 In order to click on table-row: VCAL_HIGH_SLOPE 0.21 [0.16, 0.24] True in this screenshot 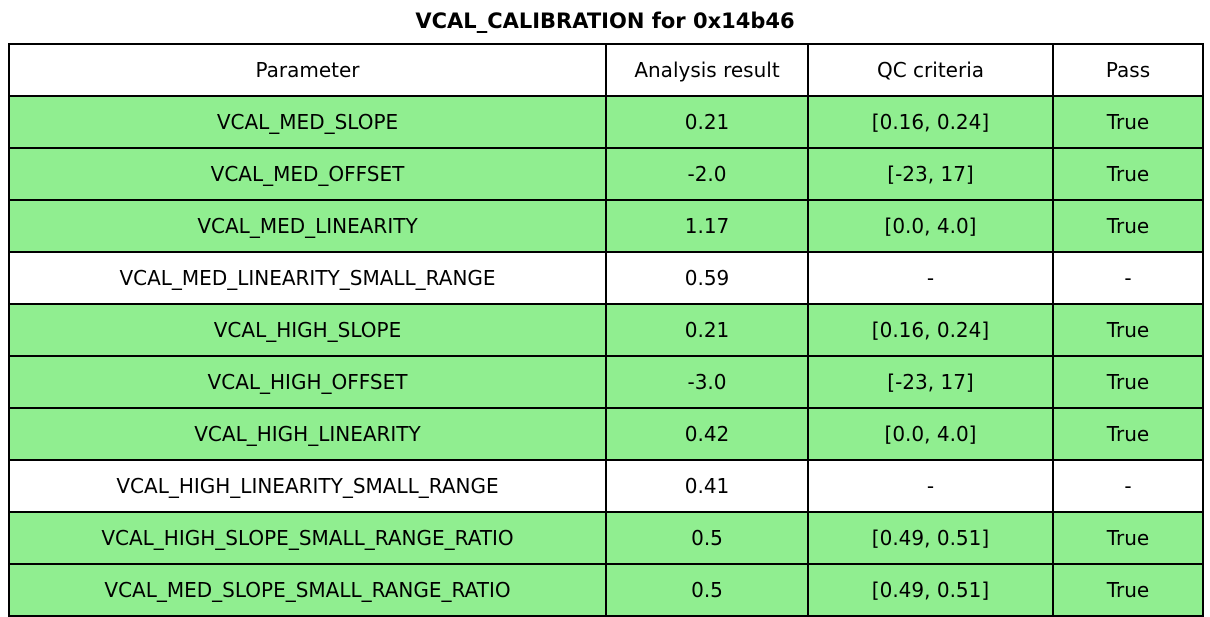, I will do `click(606, 330)`.